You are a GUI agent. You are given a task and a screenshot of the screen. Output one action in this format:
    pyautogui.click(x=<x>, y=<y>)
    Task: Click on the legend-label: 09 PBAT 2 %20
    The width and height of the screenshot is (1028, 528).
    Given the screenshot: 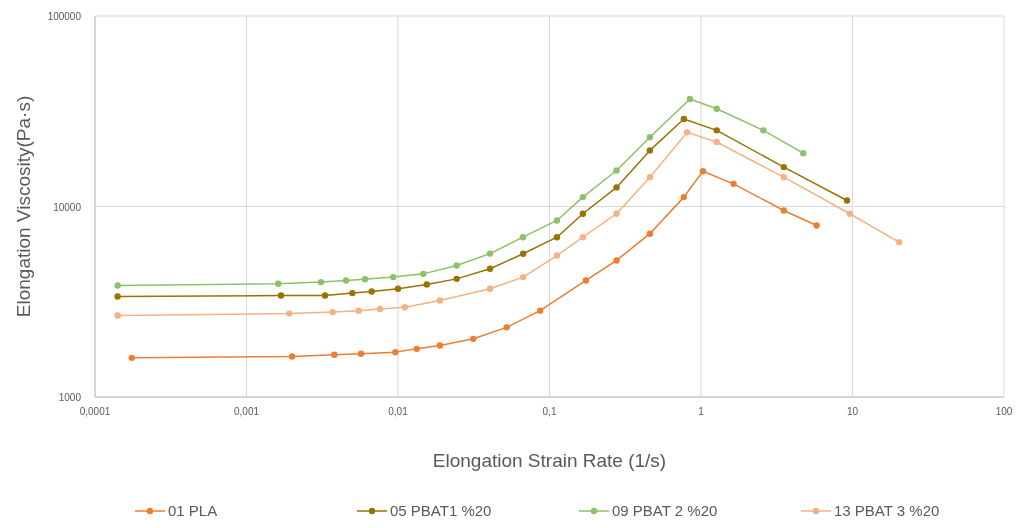 What is the action you would take?
    pyautogui.click(x=665, y=510)
    